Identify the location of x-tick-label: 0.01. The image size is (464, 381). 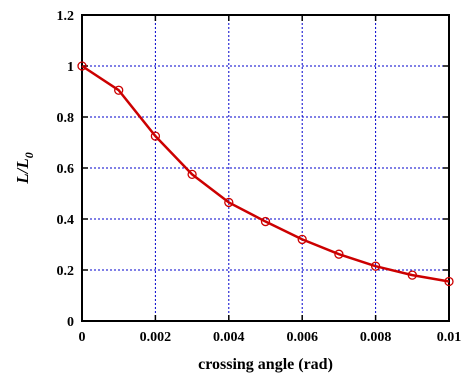
(449, 337).